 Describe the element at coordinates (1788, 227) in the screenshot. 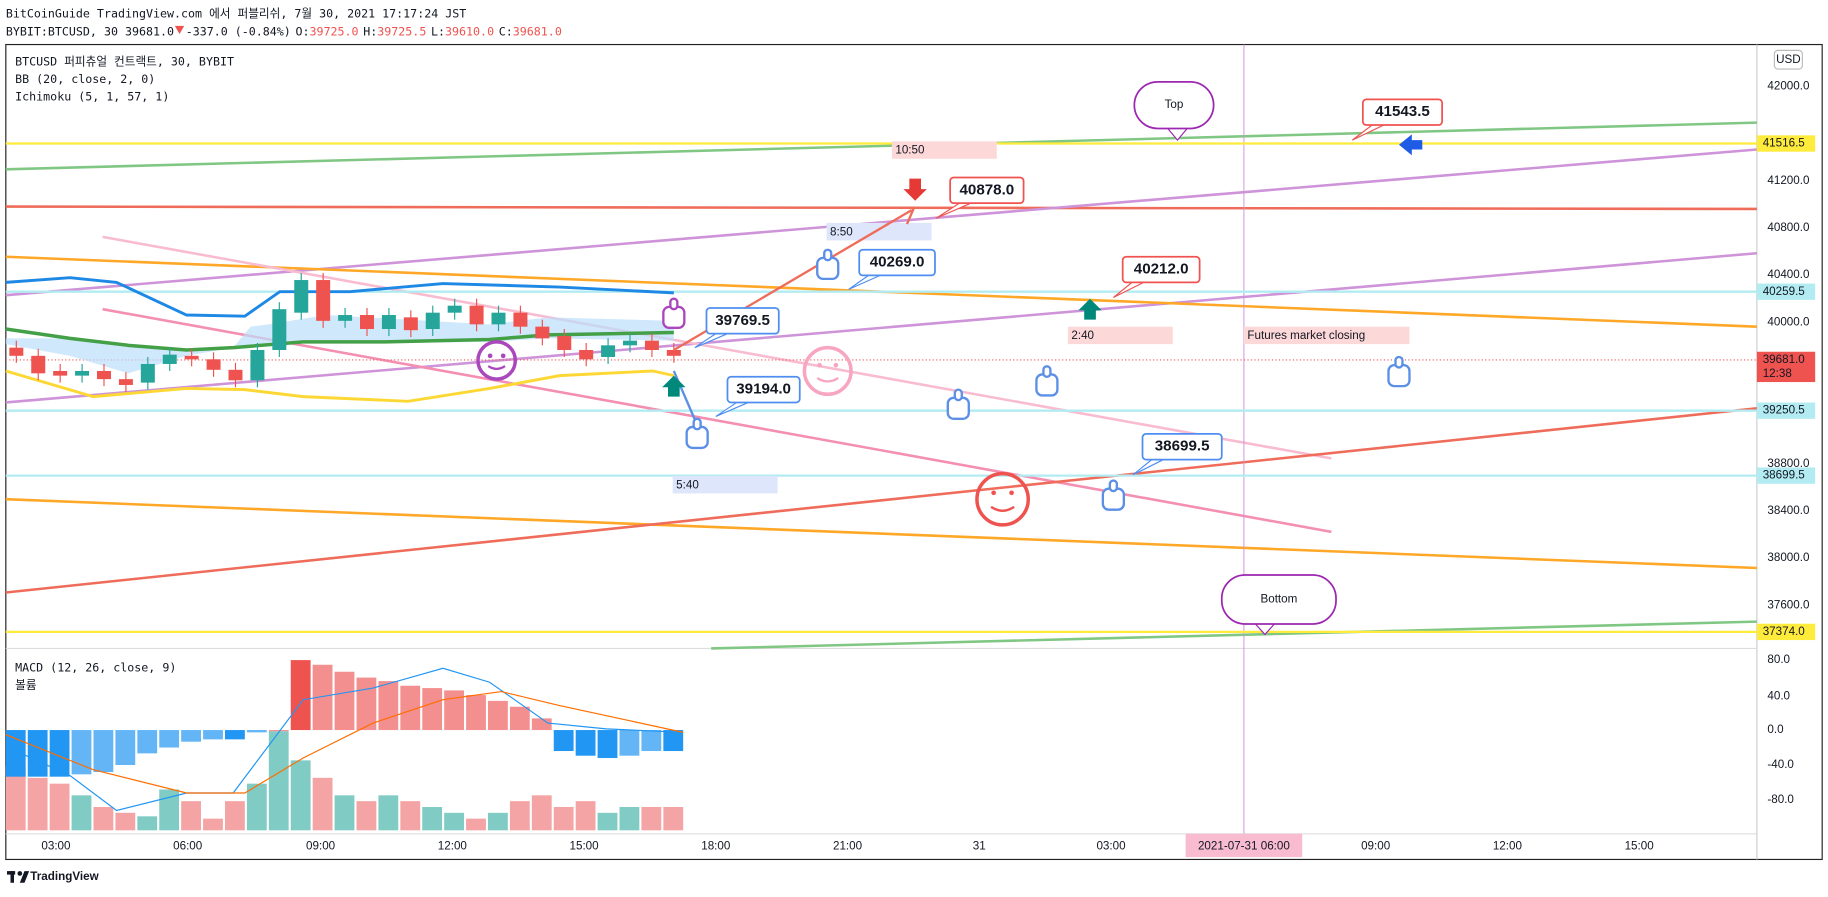

I see `price-tick: 40800.0` at that location.